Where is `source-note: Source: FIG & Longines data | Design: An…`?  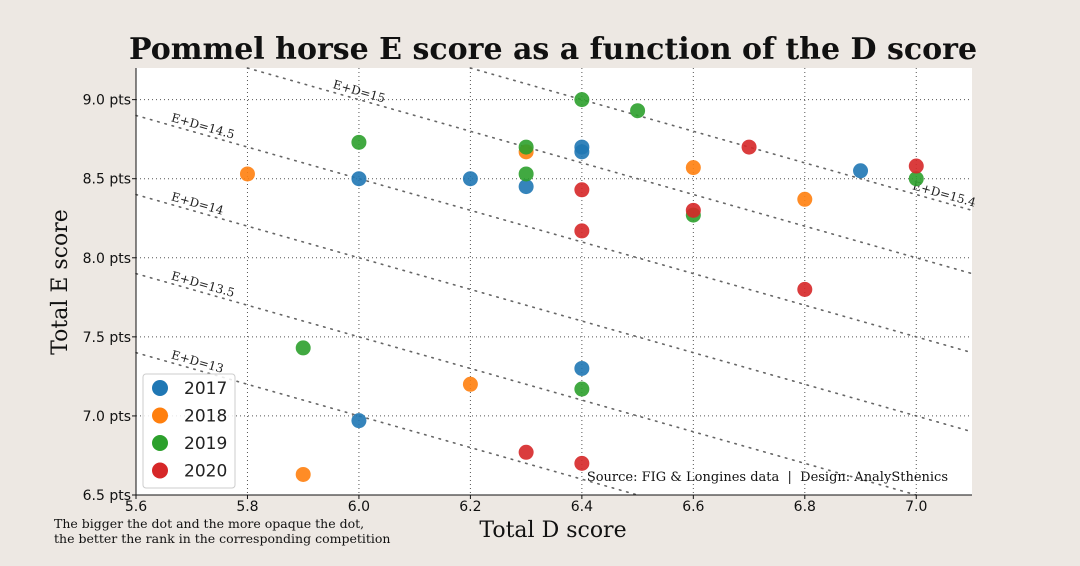
source-note: Source: FIG & Longines data | Design: An… is located at coordinates (767, 477).